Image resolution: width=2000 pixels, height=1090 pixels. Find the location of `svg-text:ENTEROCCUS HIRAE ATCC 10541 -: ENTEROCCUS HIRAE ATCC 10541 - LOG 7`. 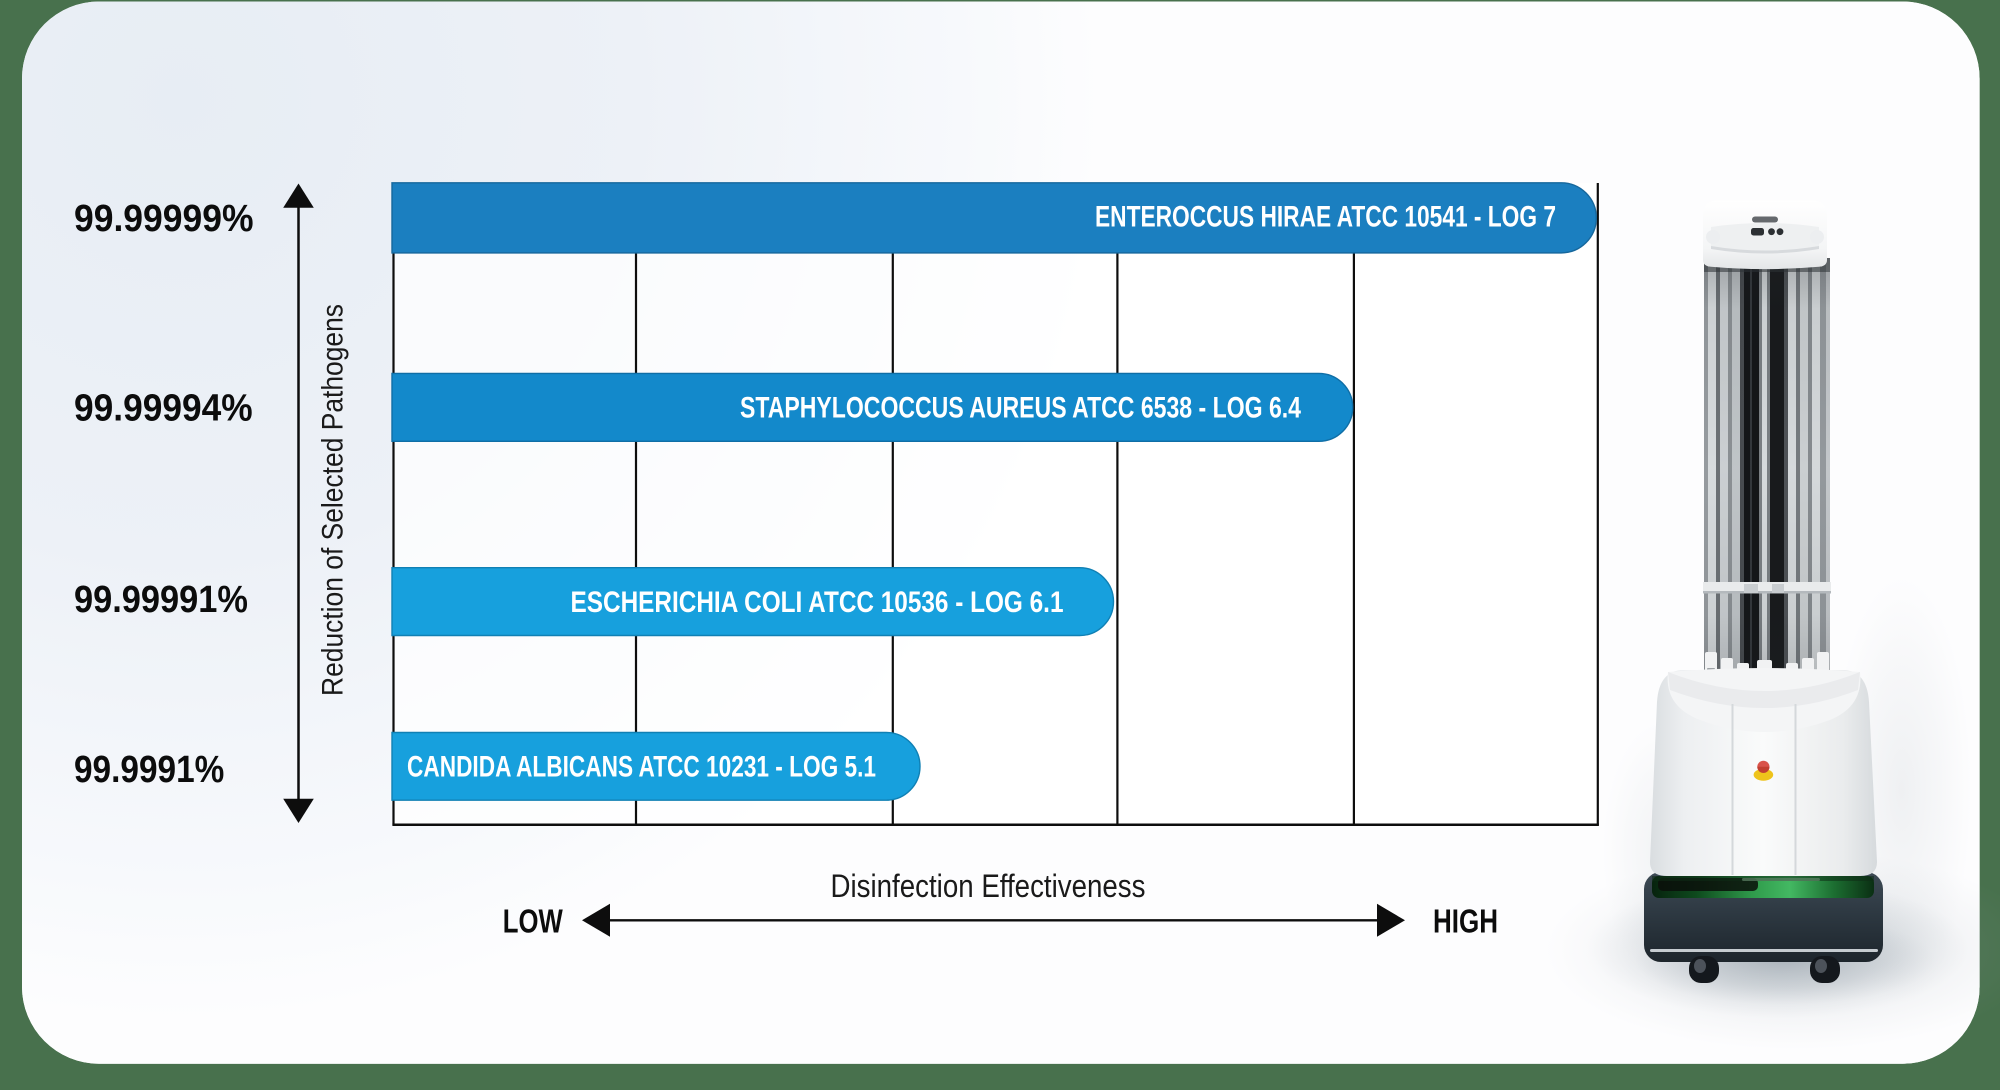

svg-text:ENTEROCCUS HIRAE ATCC 10541 -: ENTEROCCUS HIRAE ATCC 10541 - LOG 7 is located at coordinates (1325, 217).